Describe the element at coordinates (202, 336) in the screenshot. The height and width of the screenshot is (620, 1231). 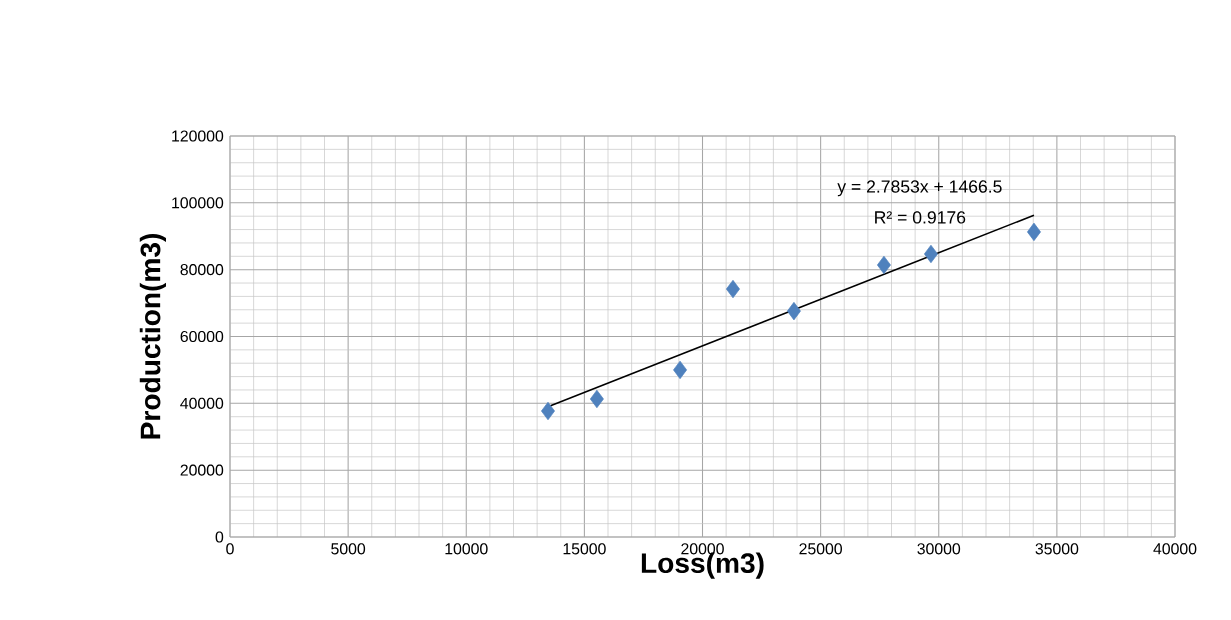
I see `y-tick-label: 60000` at that location.